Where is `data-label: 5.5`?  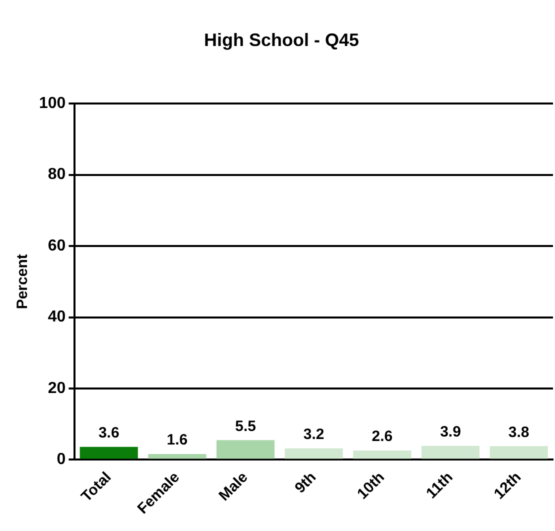 data-label: 5.5 is located at coordinates (245, 426).